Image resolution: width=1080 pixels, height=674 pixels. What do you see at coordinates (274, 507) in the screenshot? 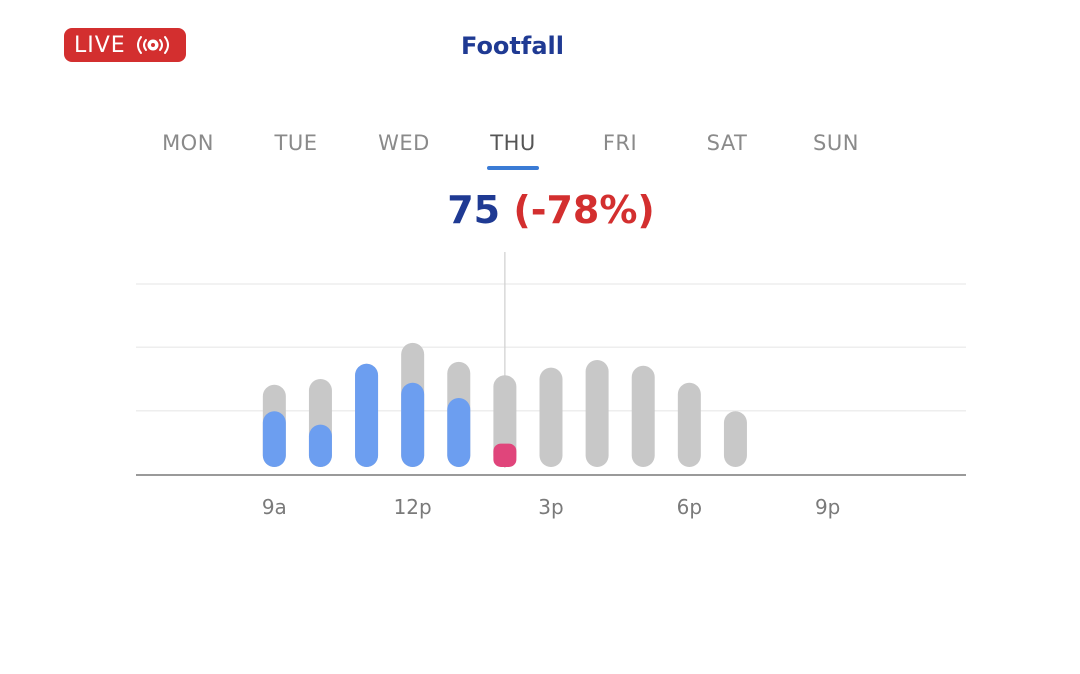
I see `x-tick-label-9a: 9a` at bounding box center [274, 507].